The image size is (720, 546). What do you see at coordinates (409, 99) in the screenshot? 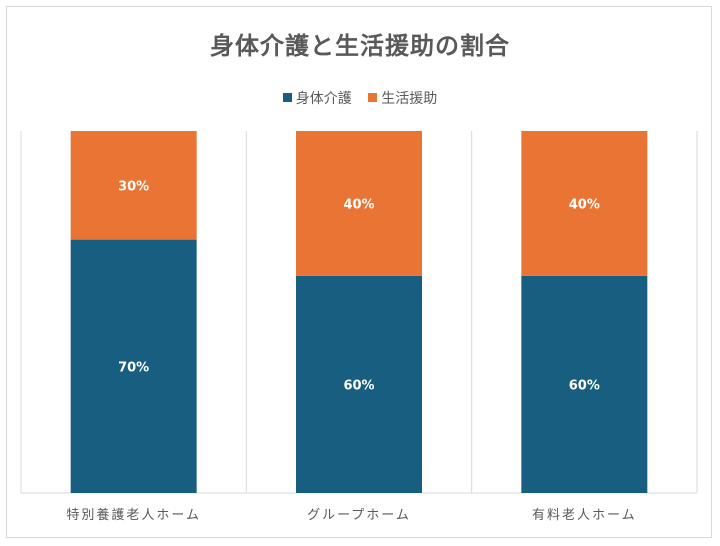
I see `legend-label-living-support: 生活援助` at bounding box center [409, 99].